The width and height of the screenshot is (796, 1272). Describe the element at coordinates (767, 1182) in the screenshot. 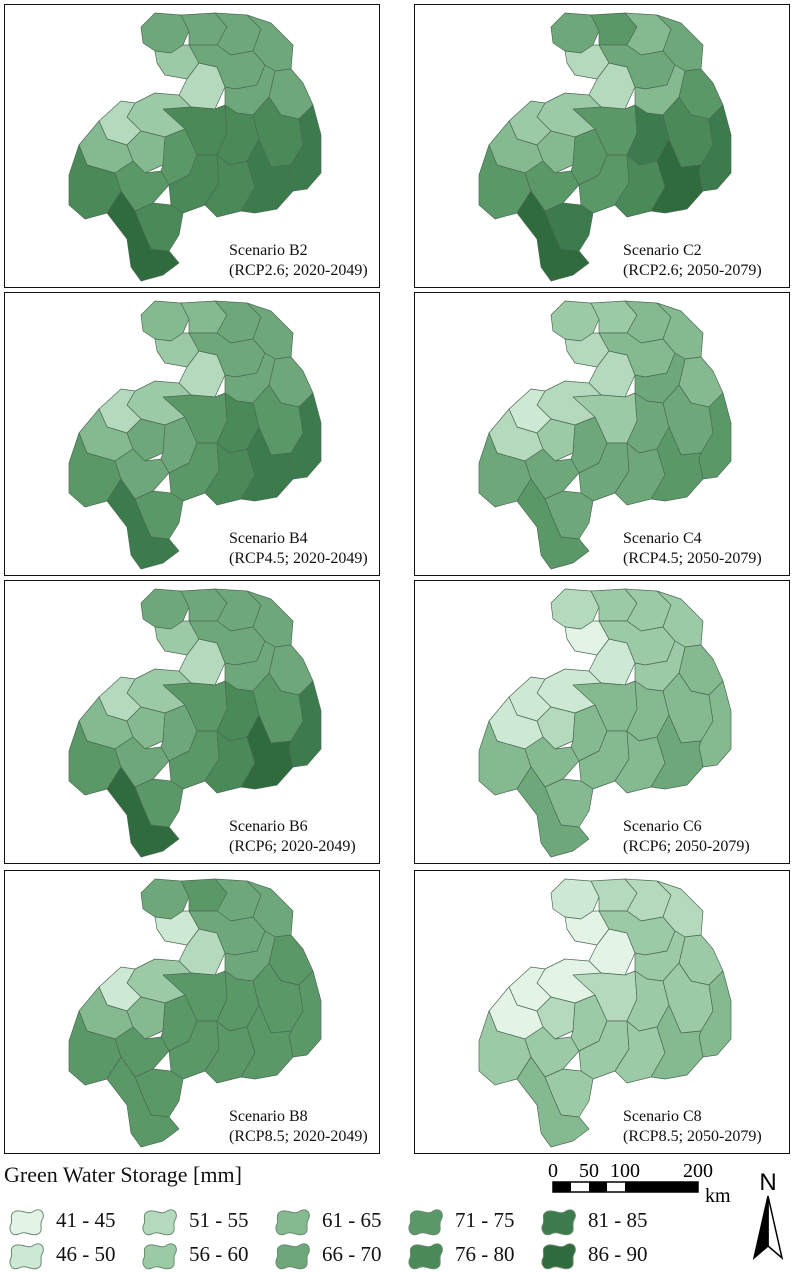

I see `north-label: N` at that location.